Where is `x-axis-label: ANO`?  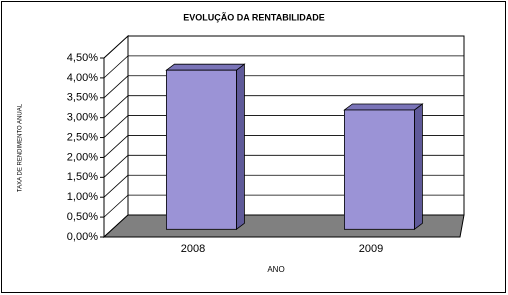
x-axis-label: ANO is located at coordinates (275, 269).